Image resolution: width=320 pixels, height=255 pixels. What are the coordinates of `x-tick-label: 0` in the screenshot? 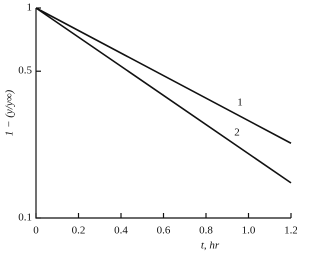 It's located at (36, 231).